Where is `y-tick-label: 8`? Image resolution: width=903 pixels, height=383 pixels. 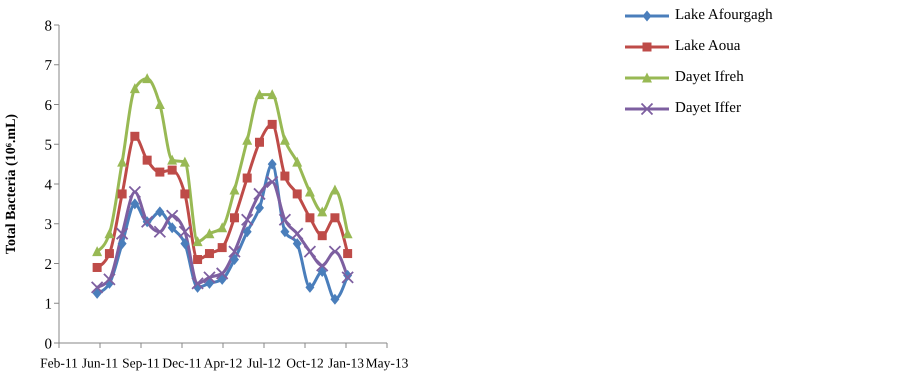
y-tick-label: 8 is located at coordinates (48, 26).